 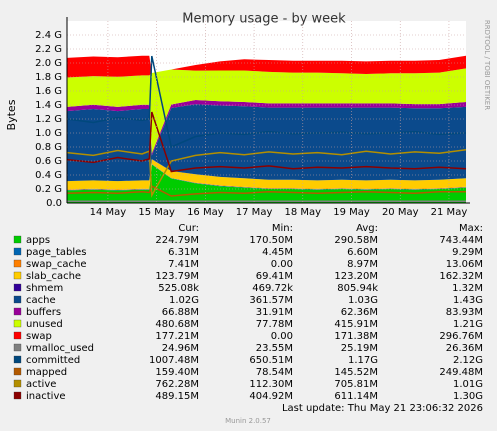 What do you see at coordinates (271, 396) in the screenshot?
I see `legend-stat: 404.92M` at bounding box center [271, 396].